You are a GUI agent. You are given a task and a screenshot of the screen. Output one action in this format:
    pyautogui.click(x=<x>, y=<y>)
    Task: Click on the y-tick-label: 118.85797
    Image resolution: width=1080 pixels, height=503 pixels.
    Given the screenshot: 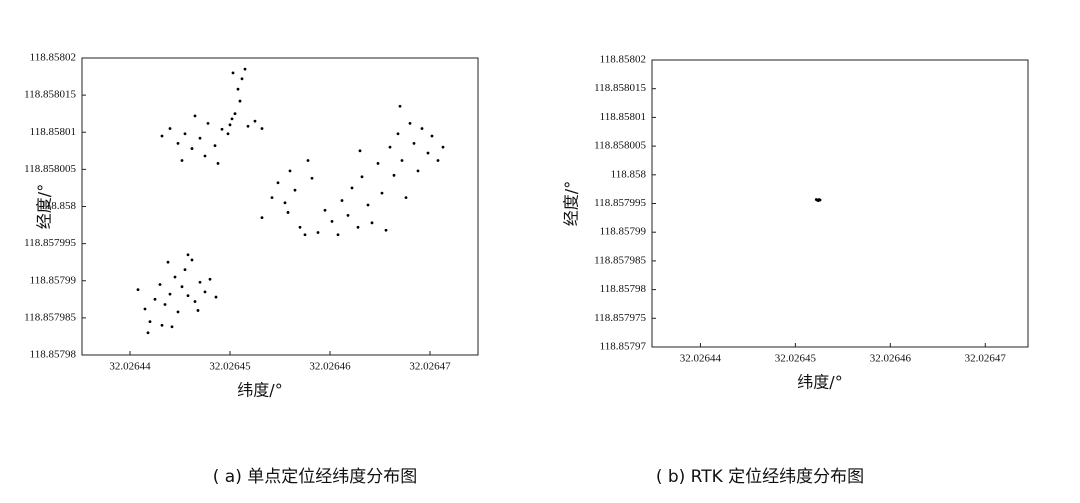 What is the action you would take?
    pyautogui.click(x=623, y=347)
    